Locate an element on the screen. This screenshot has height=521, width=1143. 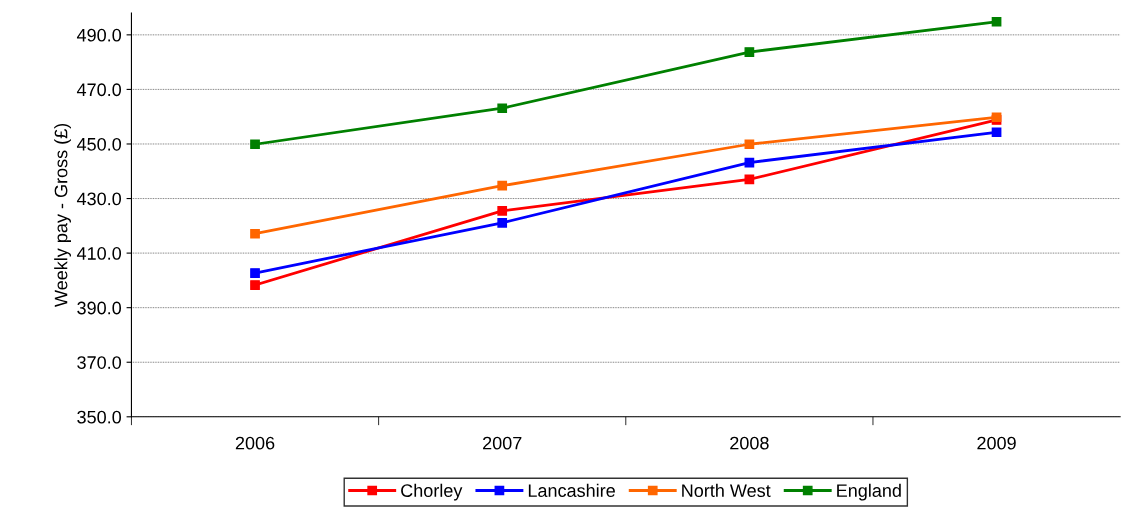
y-tick-label: 490.0 is located at coordinates (99, 35).